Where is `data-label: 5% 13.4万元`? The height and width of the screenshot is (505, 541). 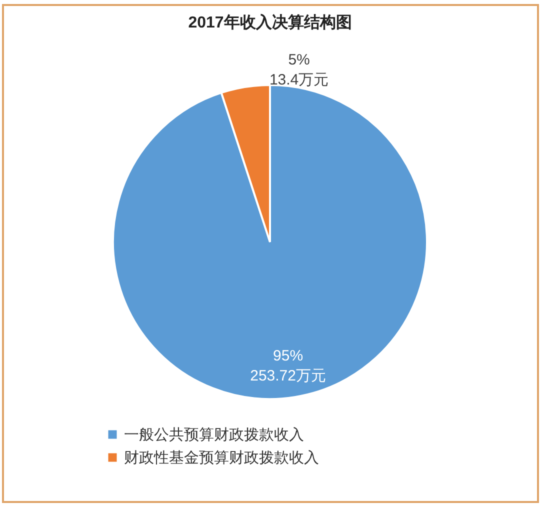 data-label: 5% 13.4万元 is located at coordinates (299, 69).